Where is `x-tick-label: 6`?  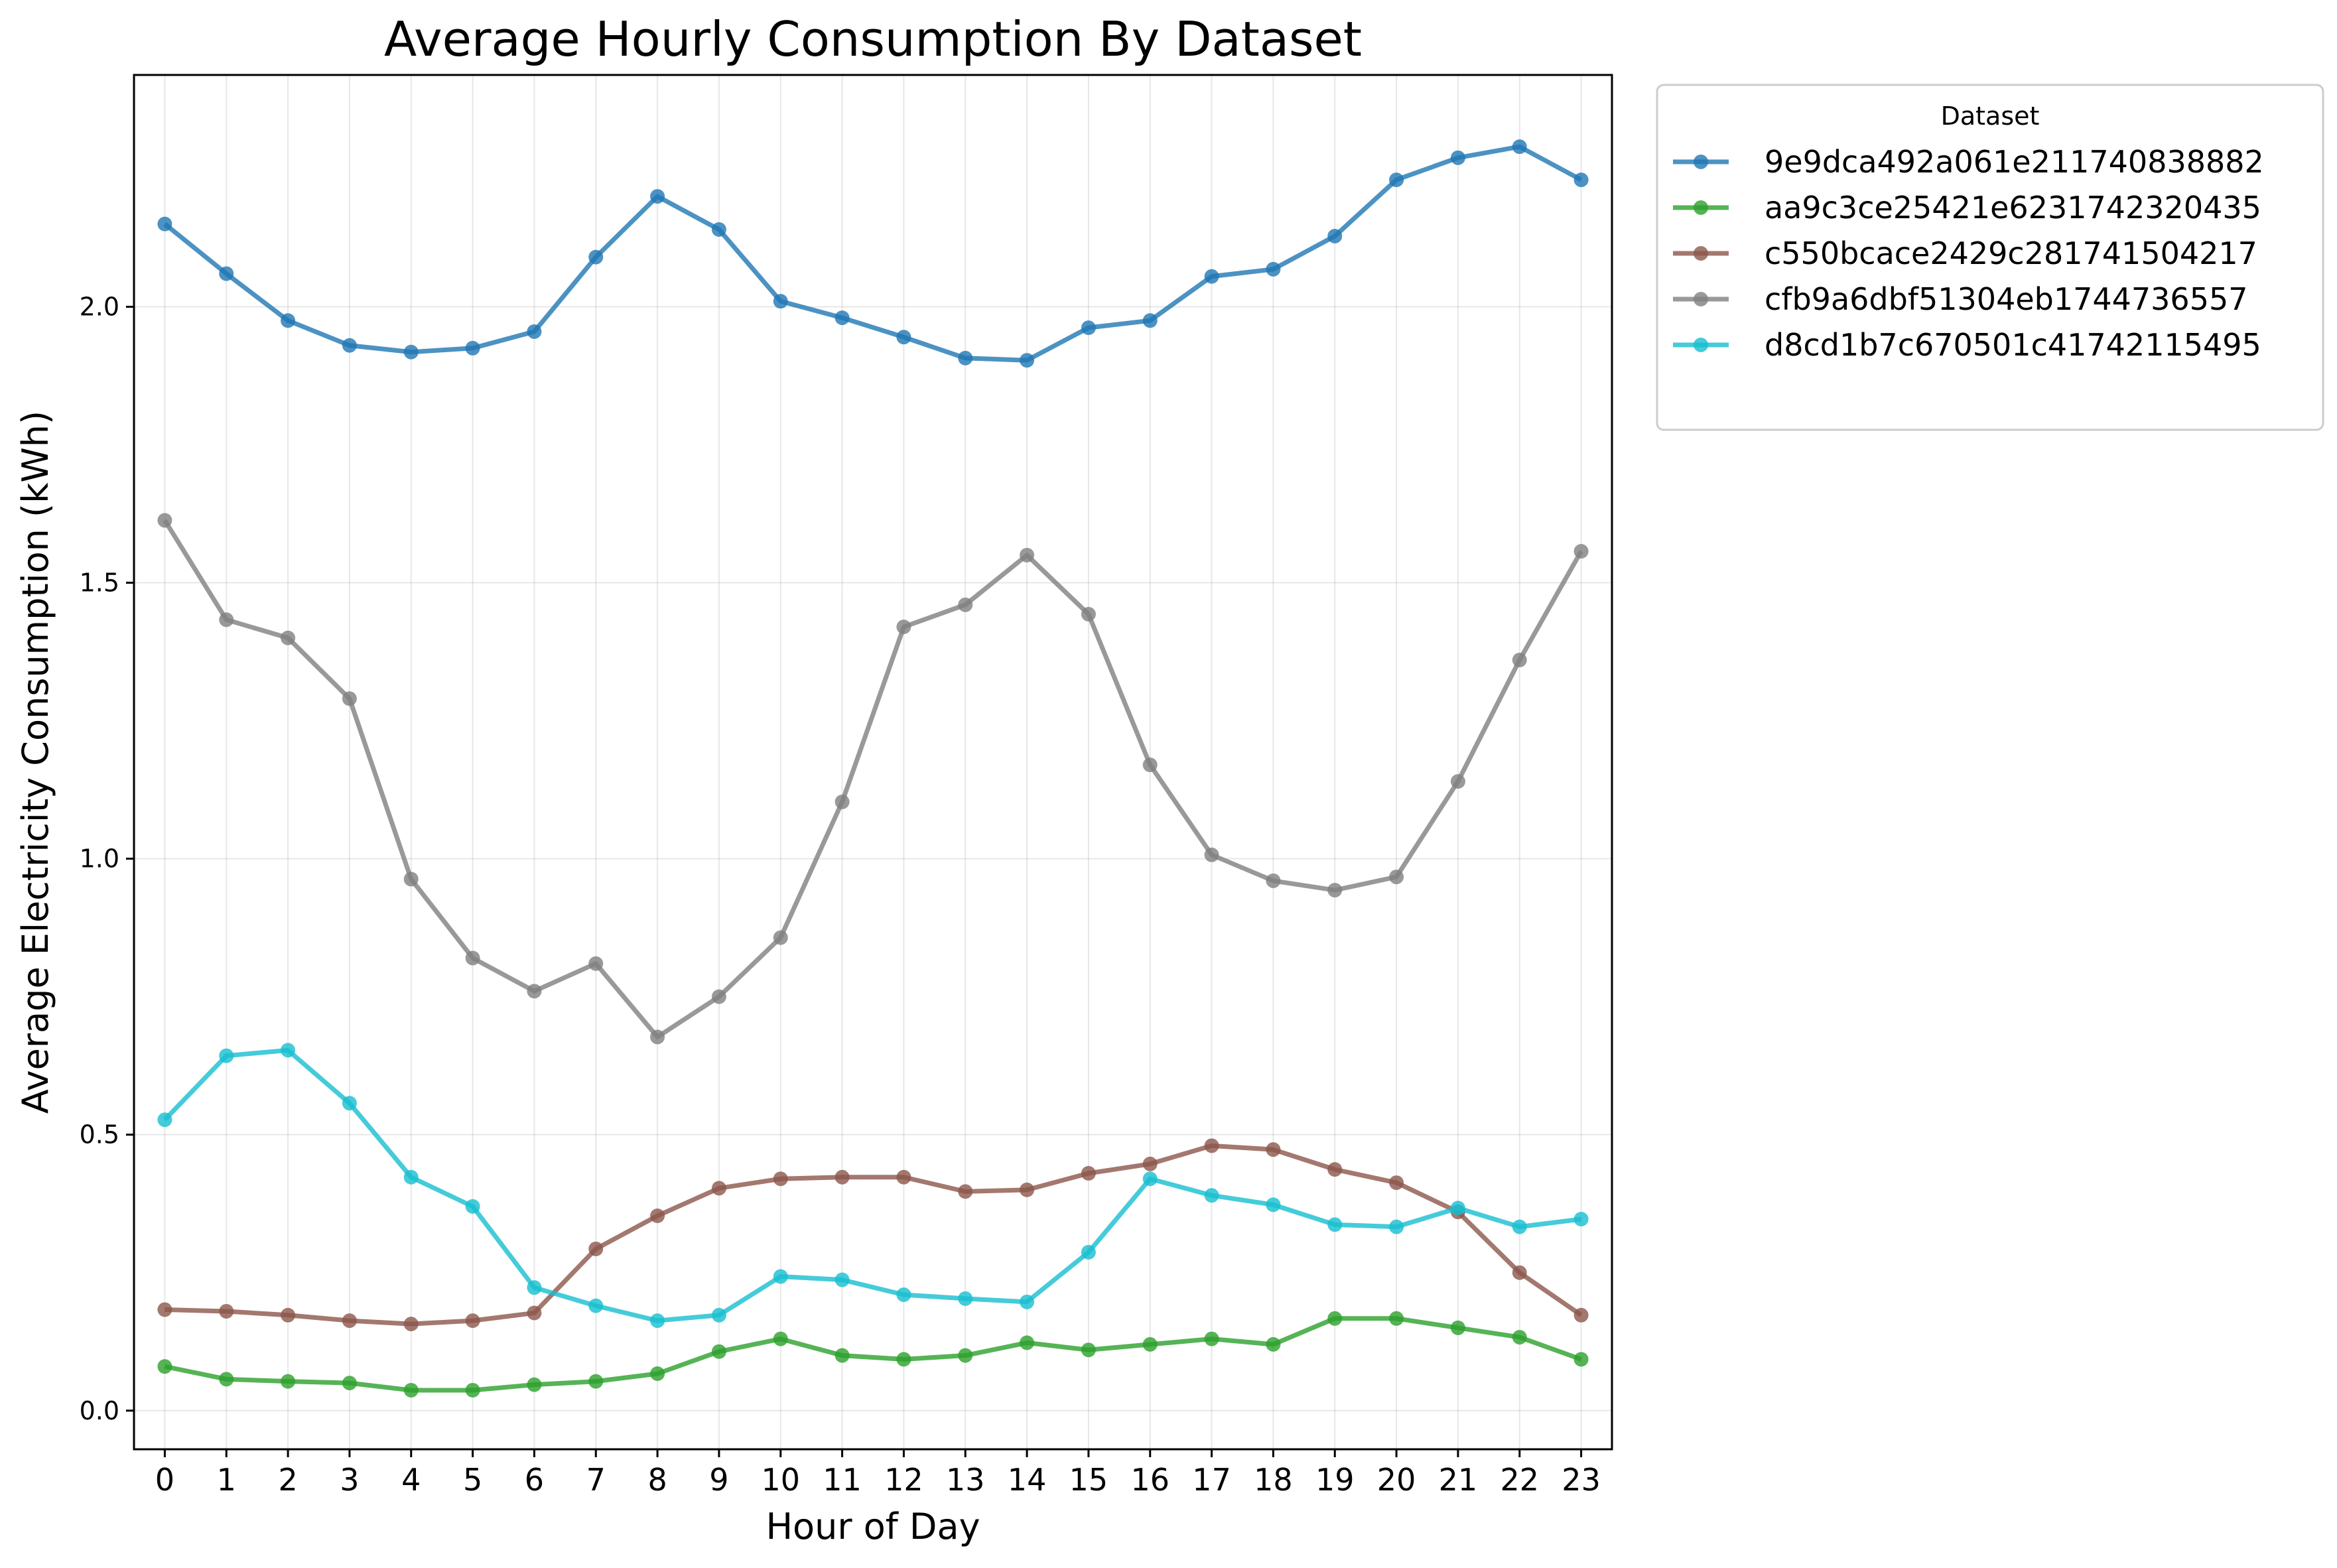
x-tick-label: 6 is located at coordinates (535, 1480).